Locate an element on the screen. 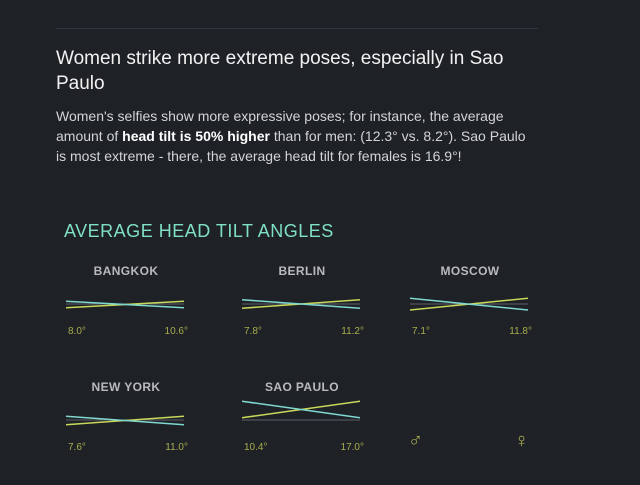 The height and width of the screenshot is (485, 640). female-symbol-icon: ♀ is located at coordinates (521, 441).